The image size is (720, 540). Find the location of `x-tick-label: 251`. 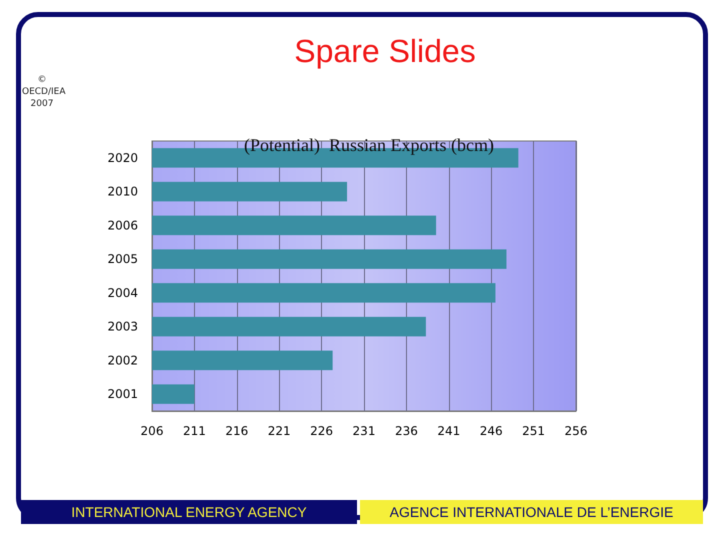

x-tick-label: 251 is located at coordinates (534, 431).